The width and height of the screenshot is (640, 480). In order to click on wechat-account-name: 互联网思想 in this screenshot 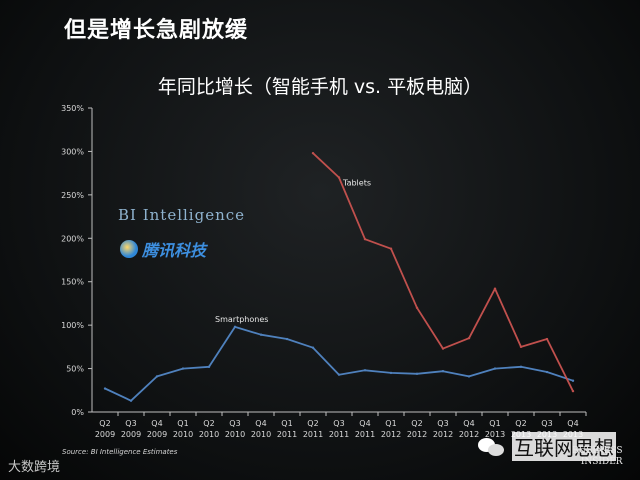, I will do `click(564, 446)`.